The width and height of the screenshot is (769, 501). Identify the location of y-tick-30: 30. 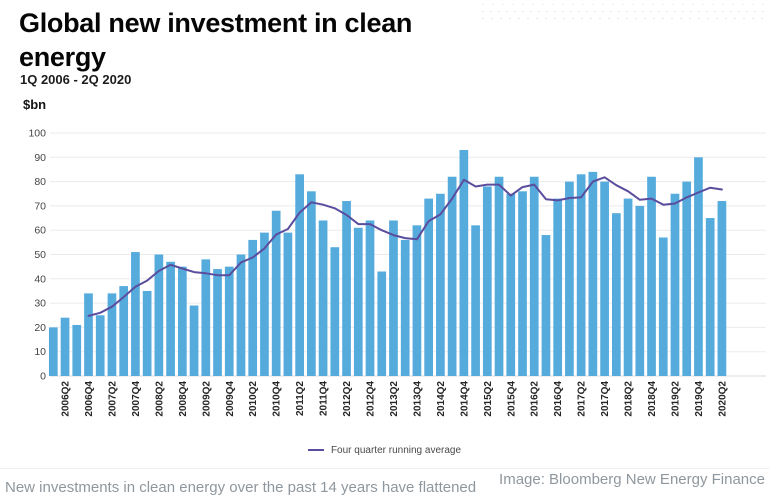
(40, 304).